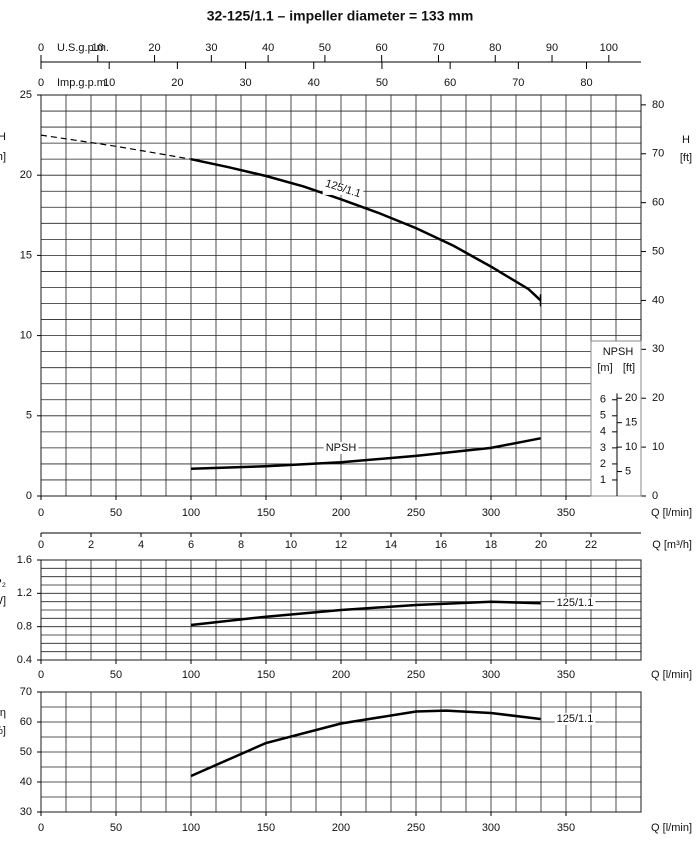  Describe the element at coordinates (658, 251) in the screenshot. I see `y2-tick-label: 50` at that location.